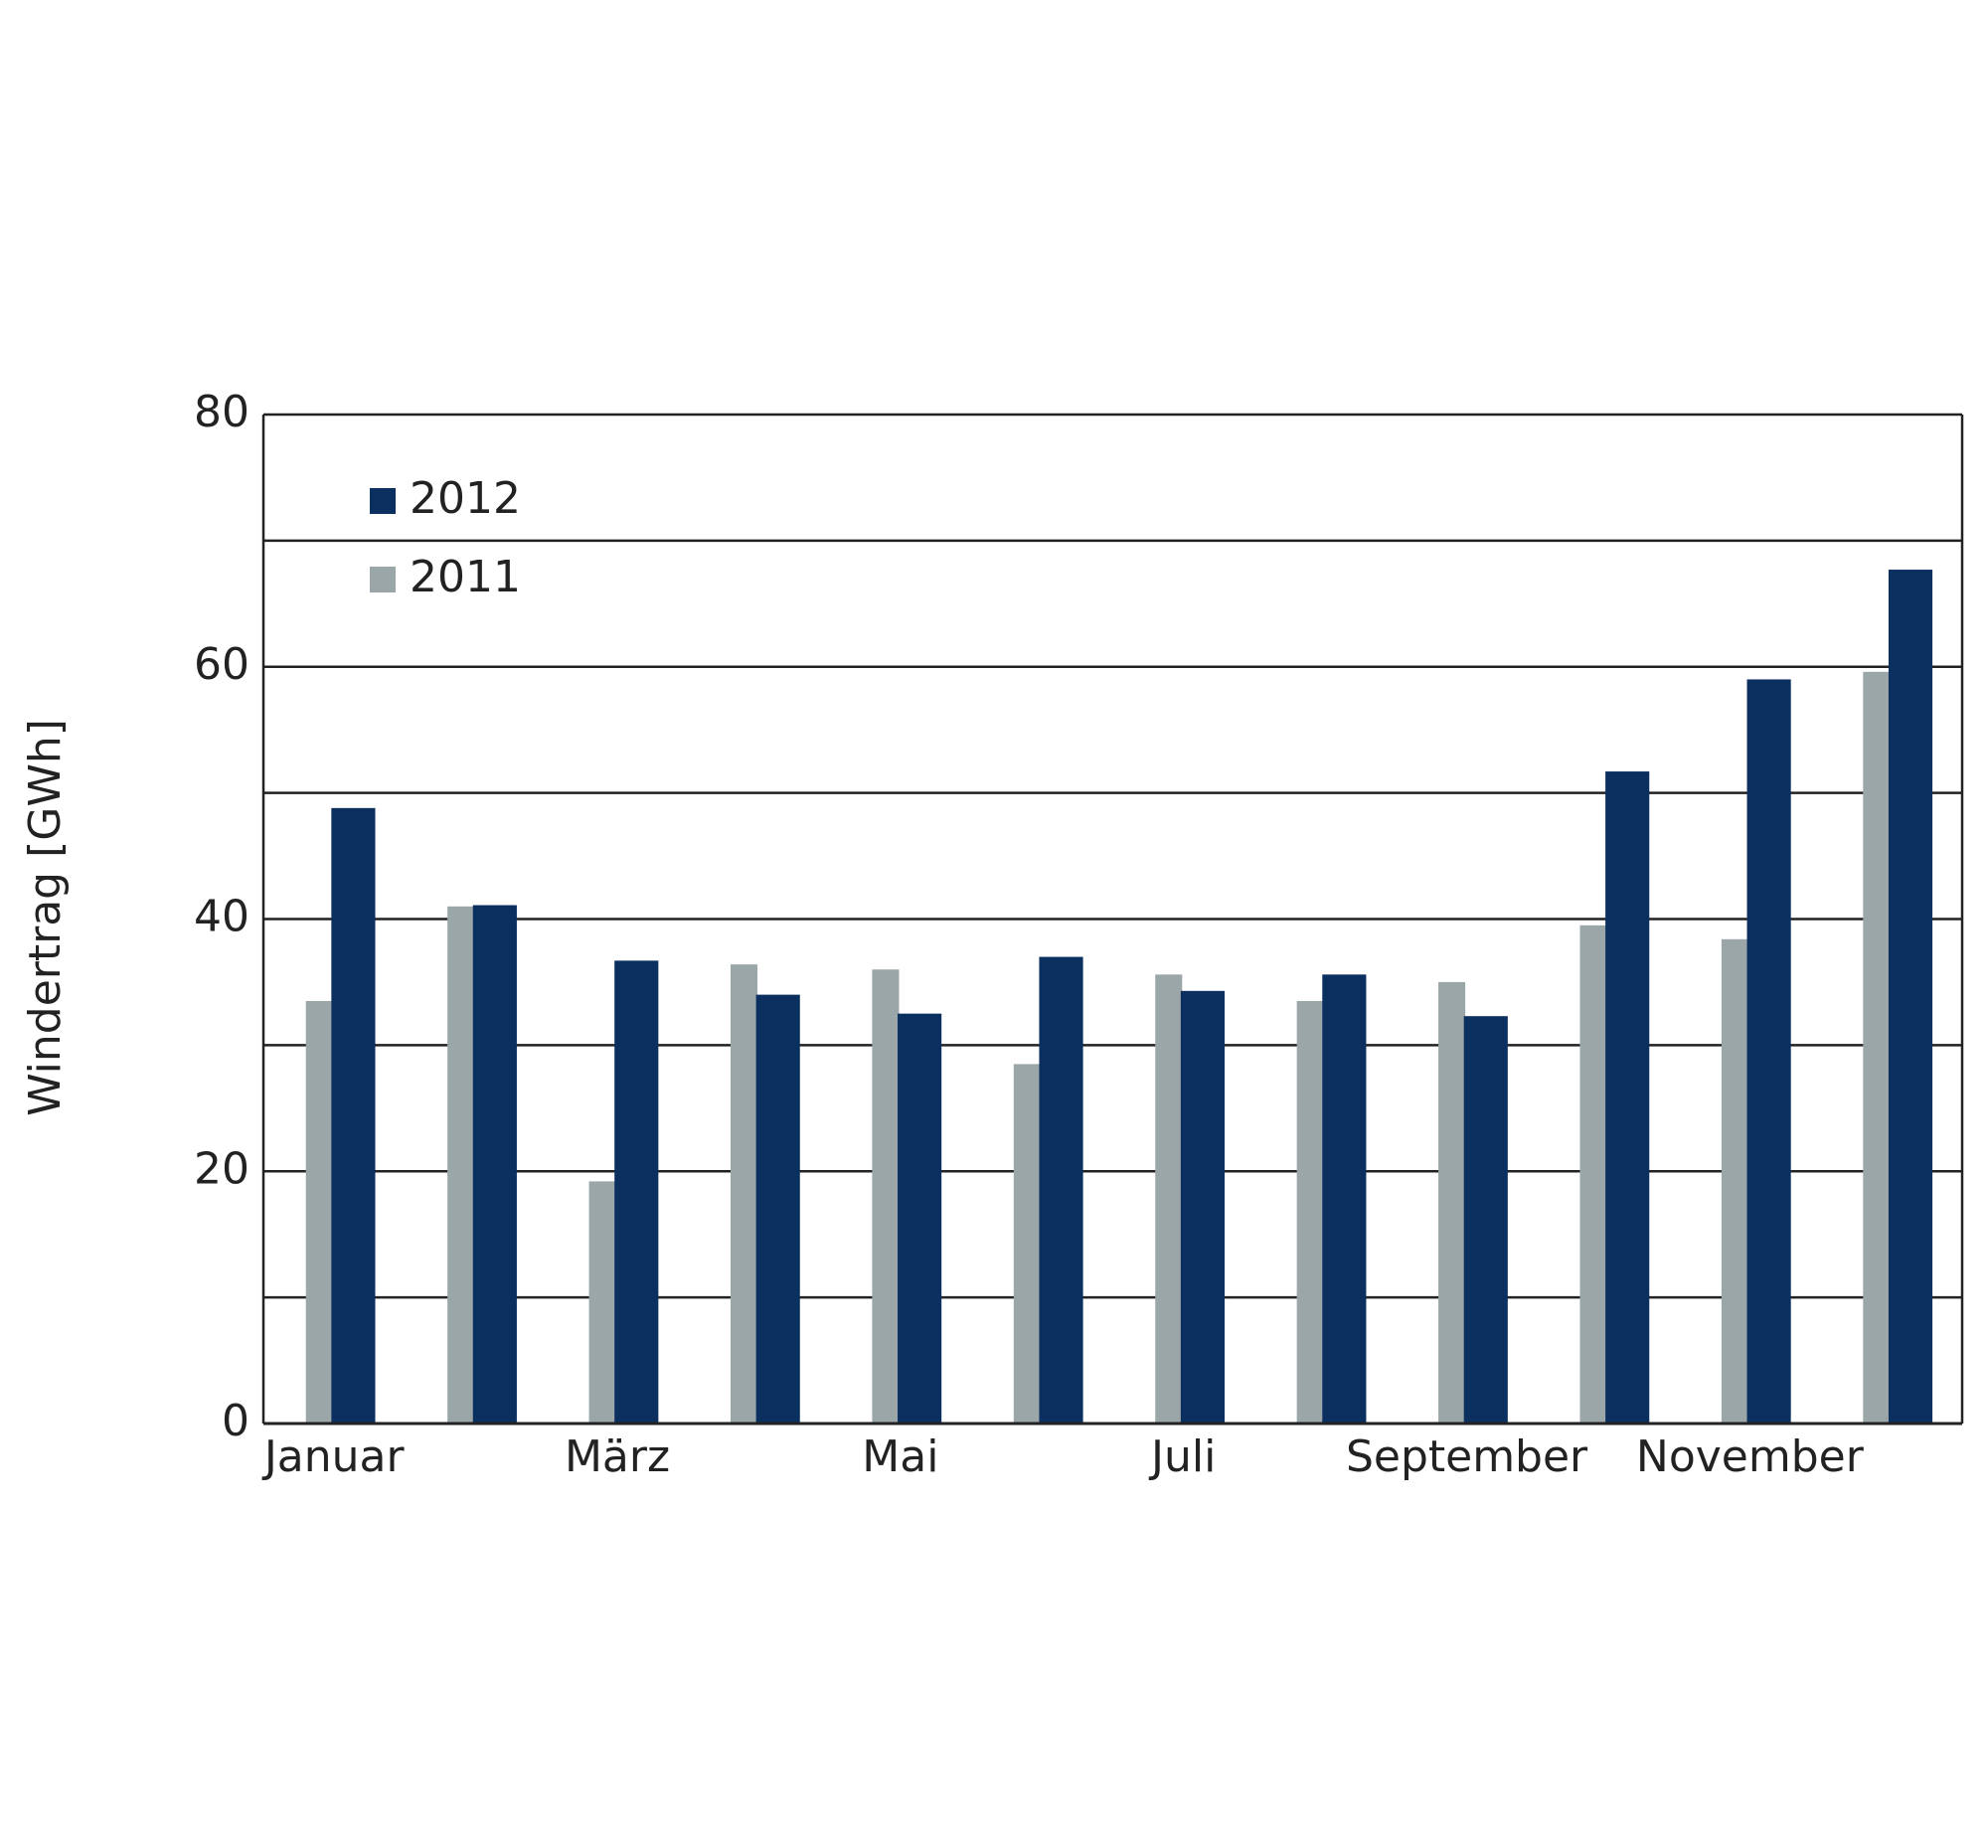  I want to click on y-tick-label: 60, so click(221, 664).